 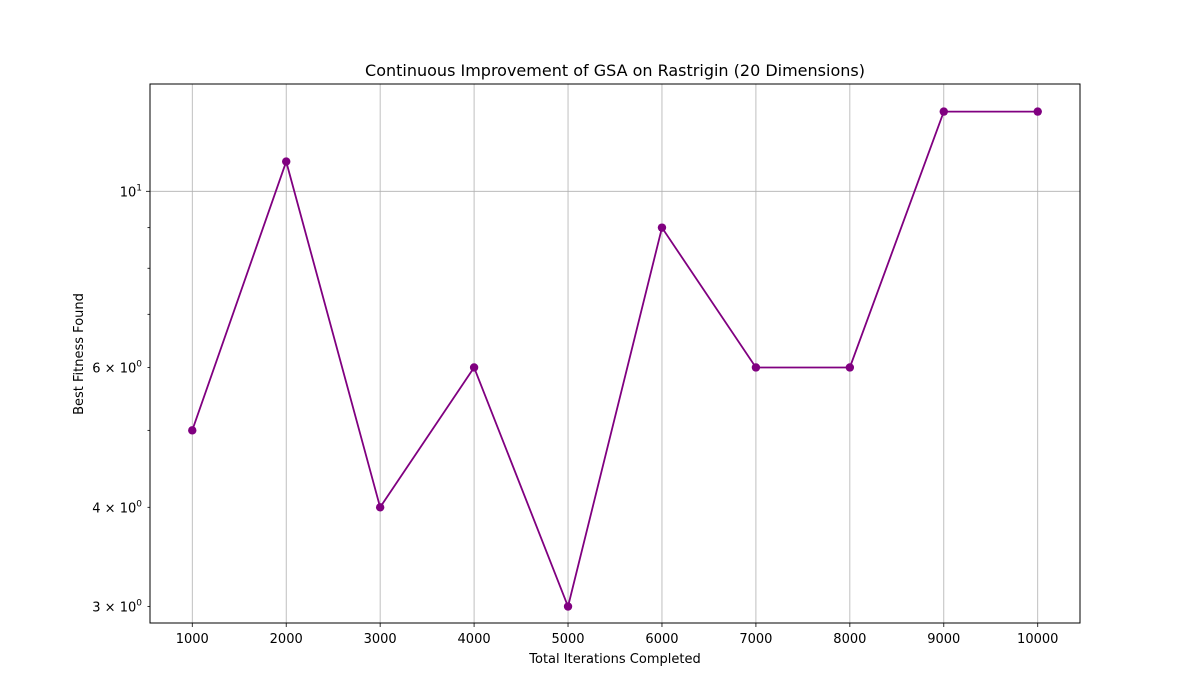 What do you see at coordinates (117, 367) in the screenshot?
I see `y-tick-label: 6 × 100` at bounding box center [117, 367].